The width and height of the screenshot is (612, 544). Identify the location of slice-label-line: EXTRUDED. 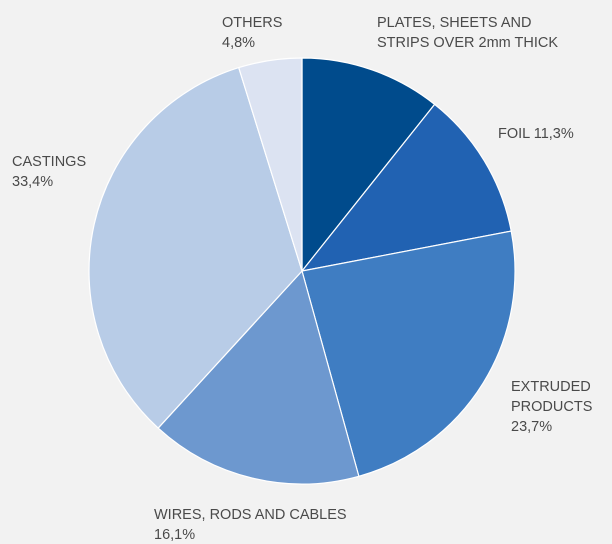
(551, 387).